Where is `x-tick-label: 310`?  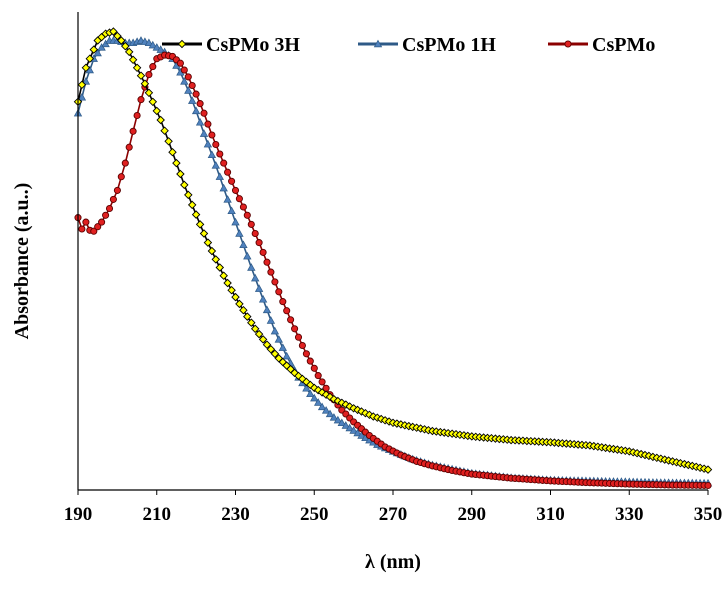
x-tick-label: 310 is located at coordinates (550, 514).